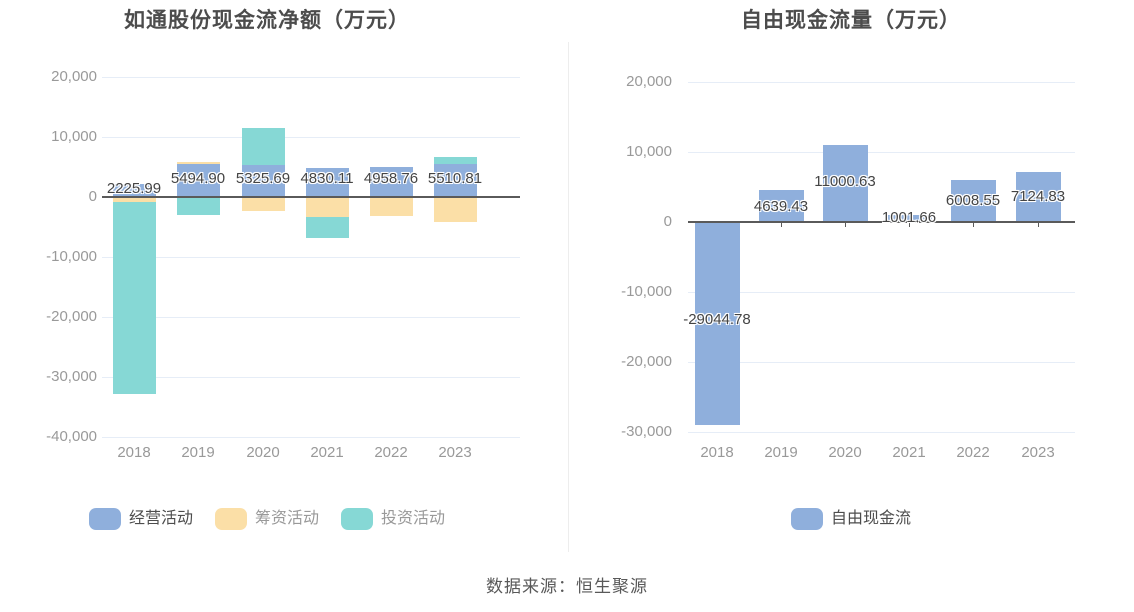 The width and height of the screenshot is (1134, 612). What do you see at coordinates (327, 182) in the screenshot?
I see `bar-operating-2021` at bounding box center [327, 182].